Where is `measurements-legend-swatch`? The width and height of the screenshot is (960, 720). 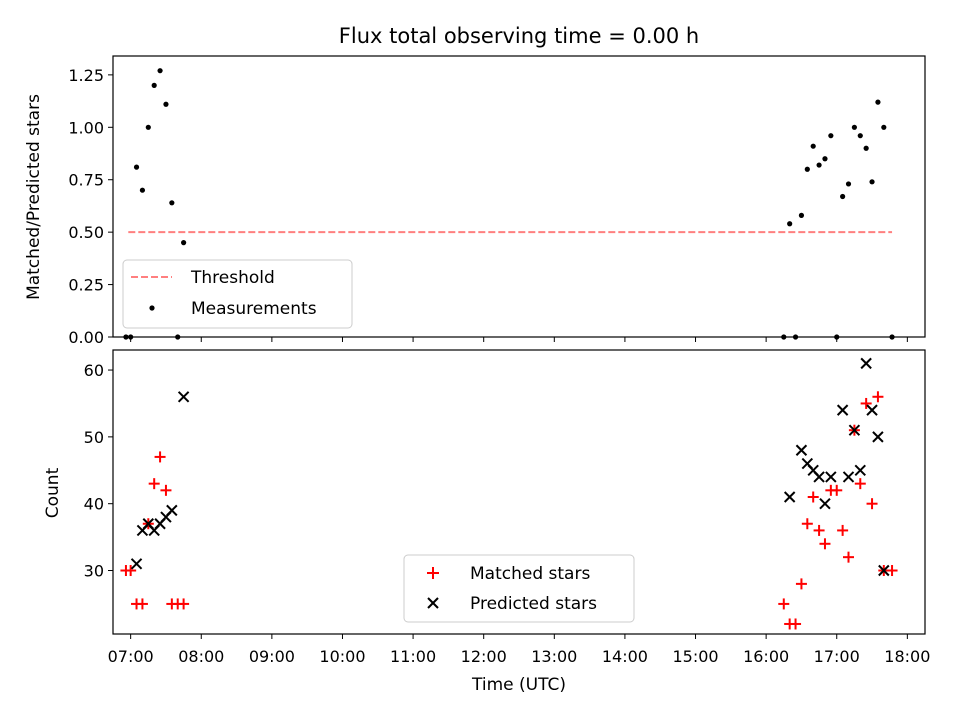 measurements-legend-swatch is located at coordinates (152, 308).